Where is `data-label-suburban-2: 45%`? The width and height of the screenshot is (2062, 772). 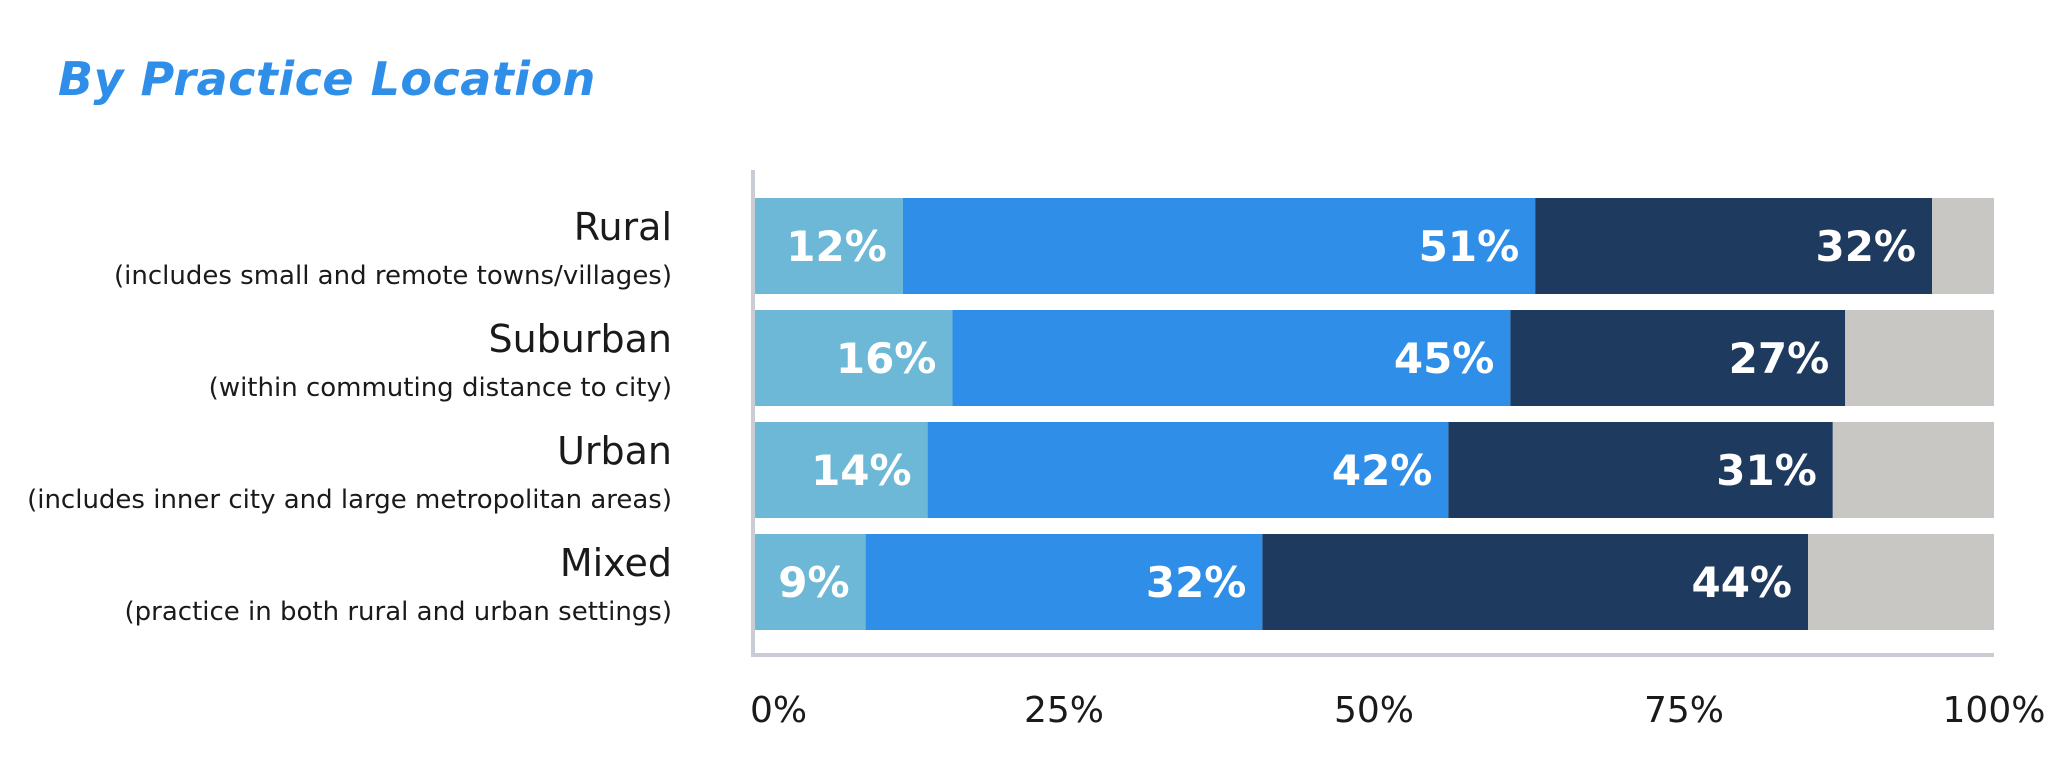 data-label-suburban-2: 45% is located at coordinates (1444, 358).